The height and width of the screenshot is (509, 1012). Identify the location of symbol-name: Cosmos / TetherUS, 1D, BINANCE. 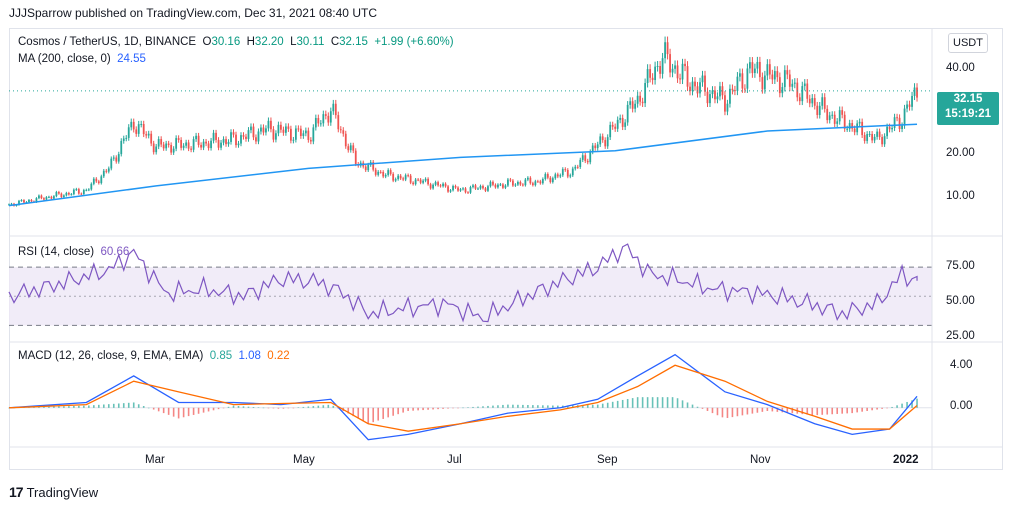
(107, 42).